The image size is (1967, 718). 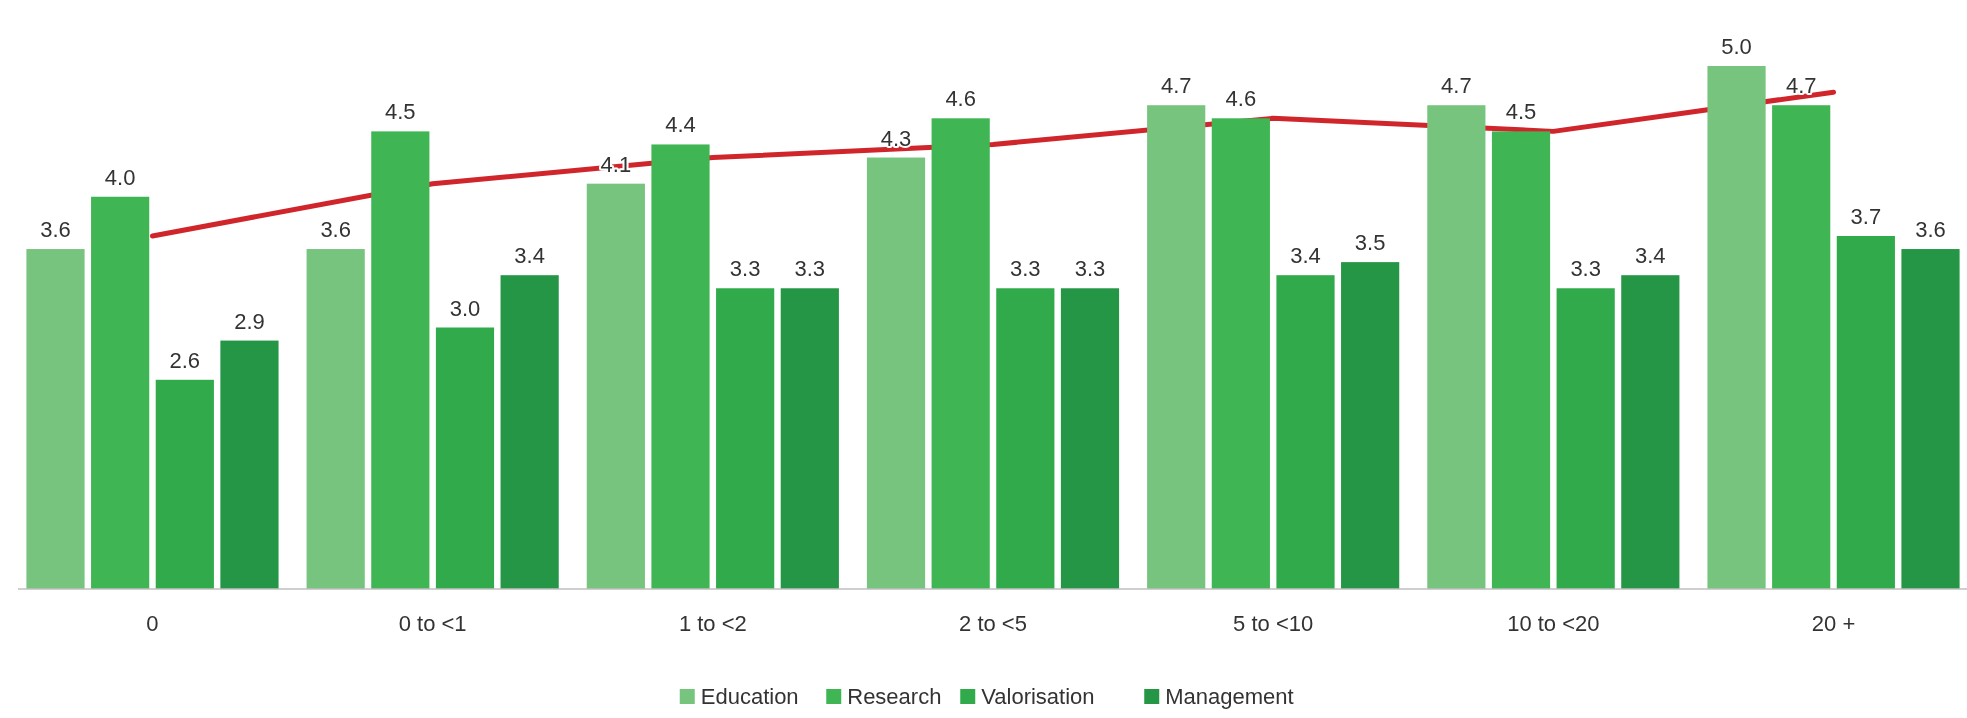 I want to click on x-tick-label: 1 to <2, so click(x=712, y=623).